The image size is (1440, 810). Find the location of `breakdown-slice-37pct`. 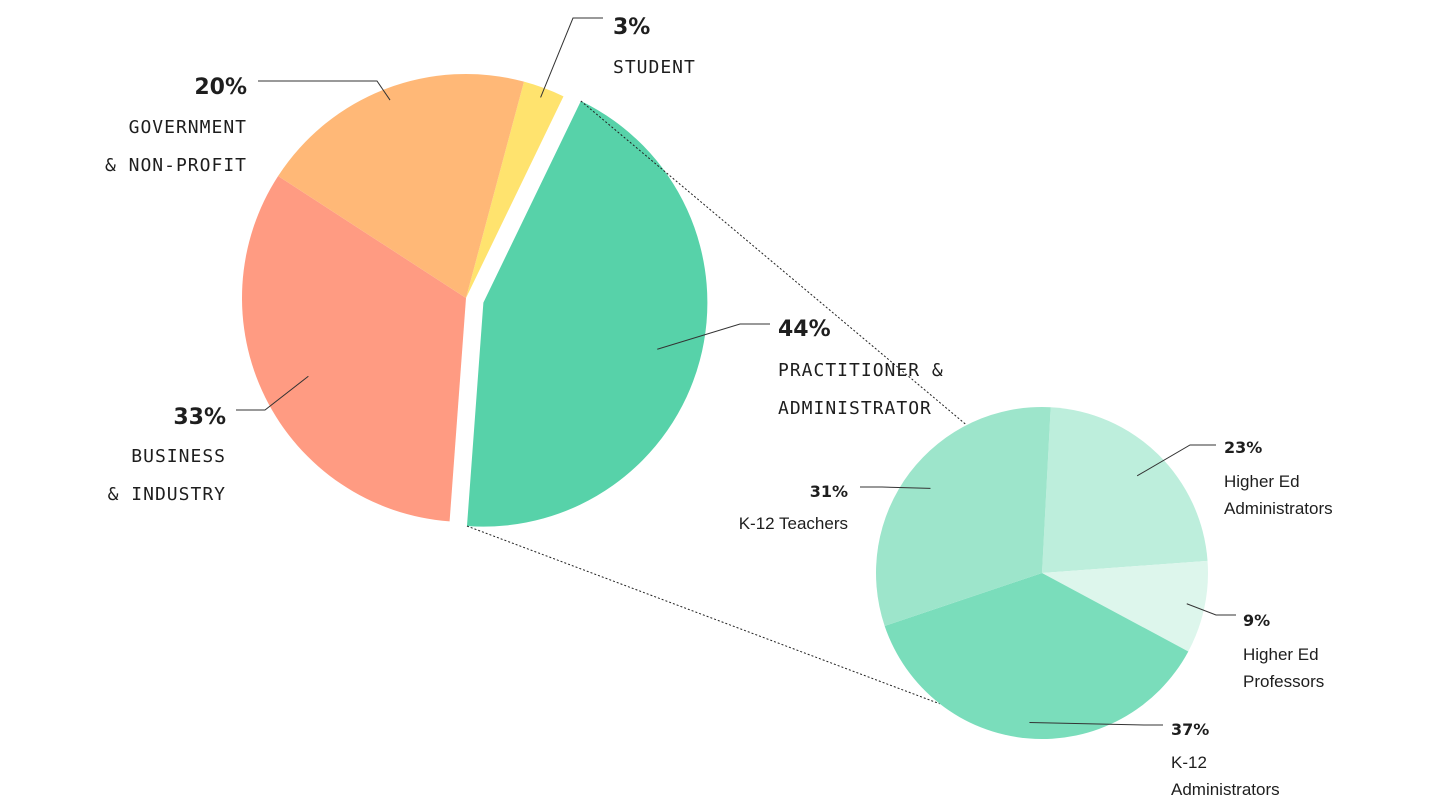

breakdown-slice-37pct is located at coordinates (1036, 656).